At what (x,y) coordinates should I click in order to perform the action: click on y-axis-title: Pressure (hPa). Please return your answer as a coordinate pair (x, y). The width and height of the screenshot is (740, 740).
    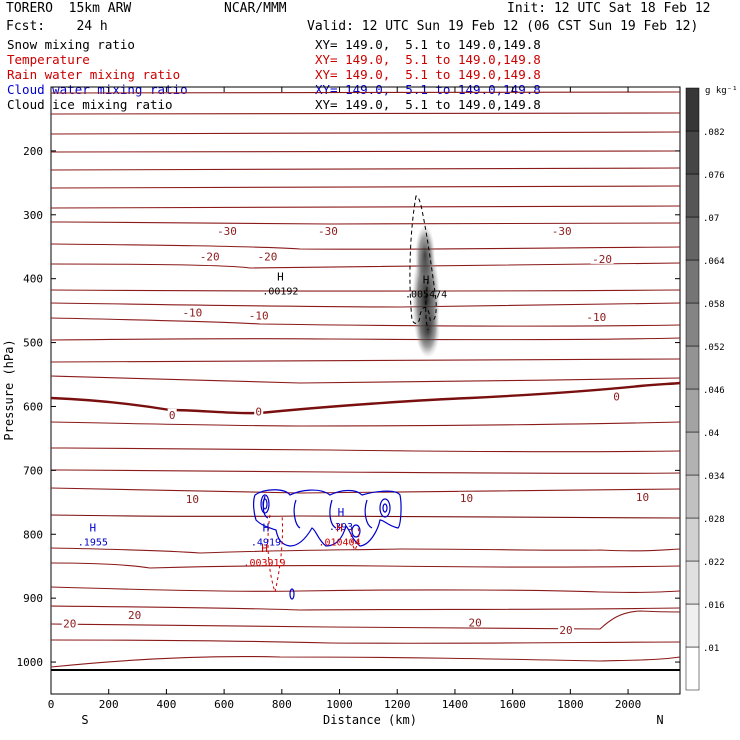
    Looking at the image, I should click on (9, 389).